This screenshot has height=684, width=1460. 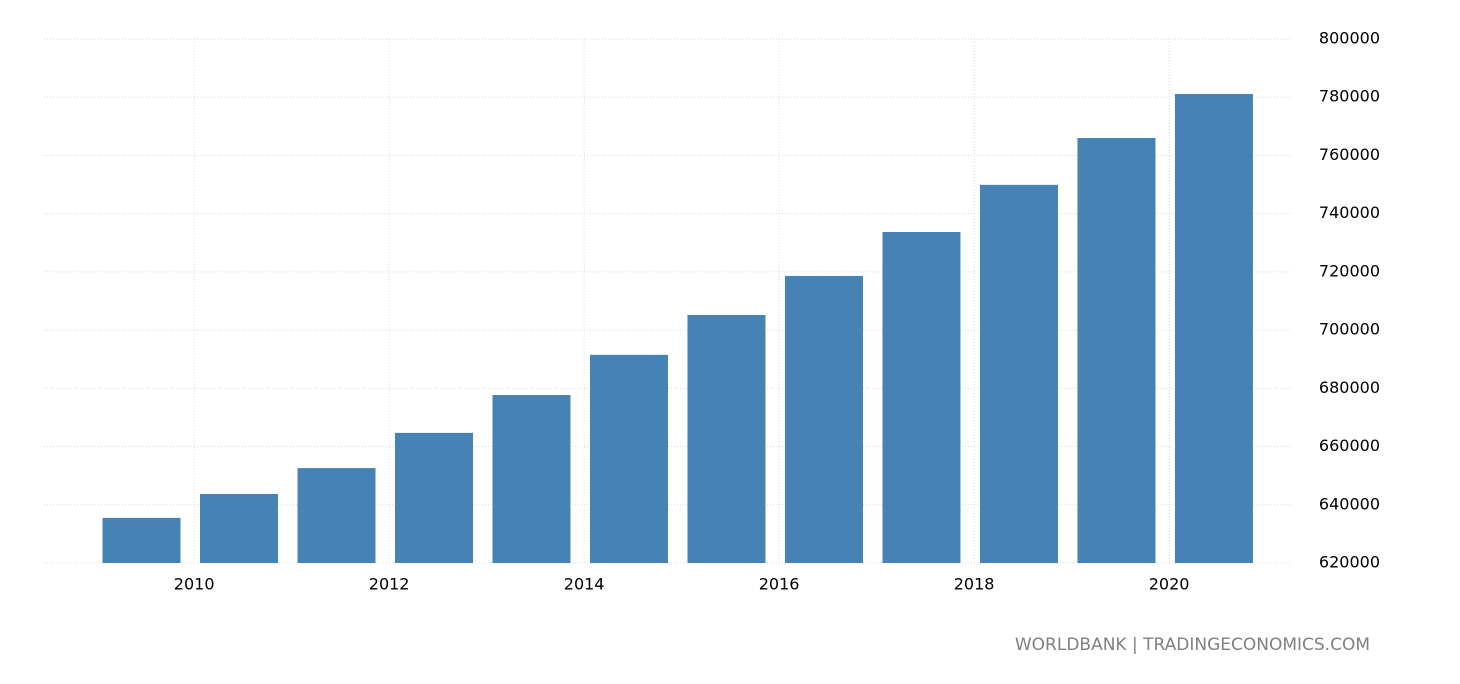 What do you see at coordinates (1349, 154) in the screenshot?
I see `y-tick-label: 760000` at bounding box center [1349, 154].